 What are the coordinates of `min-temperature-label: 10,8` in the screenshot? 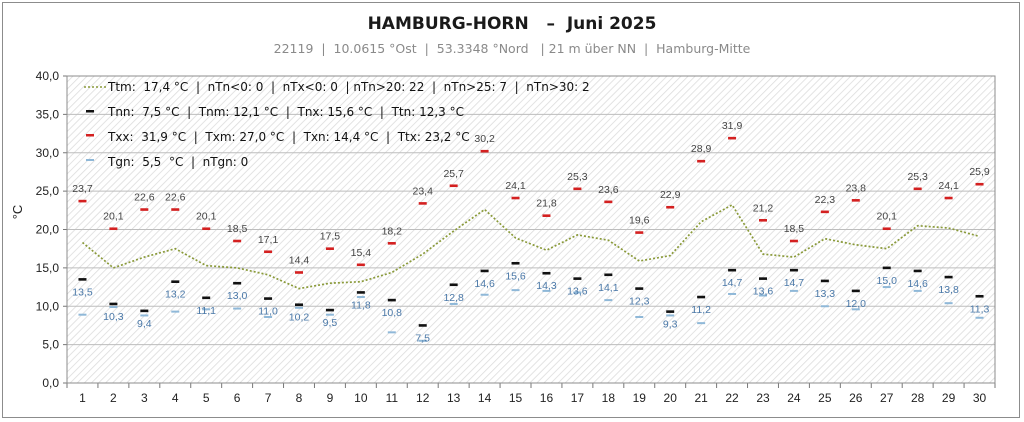 It's located at (392, 313).